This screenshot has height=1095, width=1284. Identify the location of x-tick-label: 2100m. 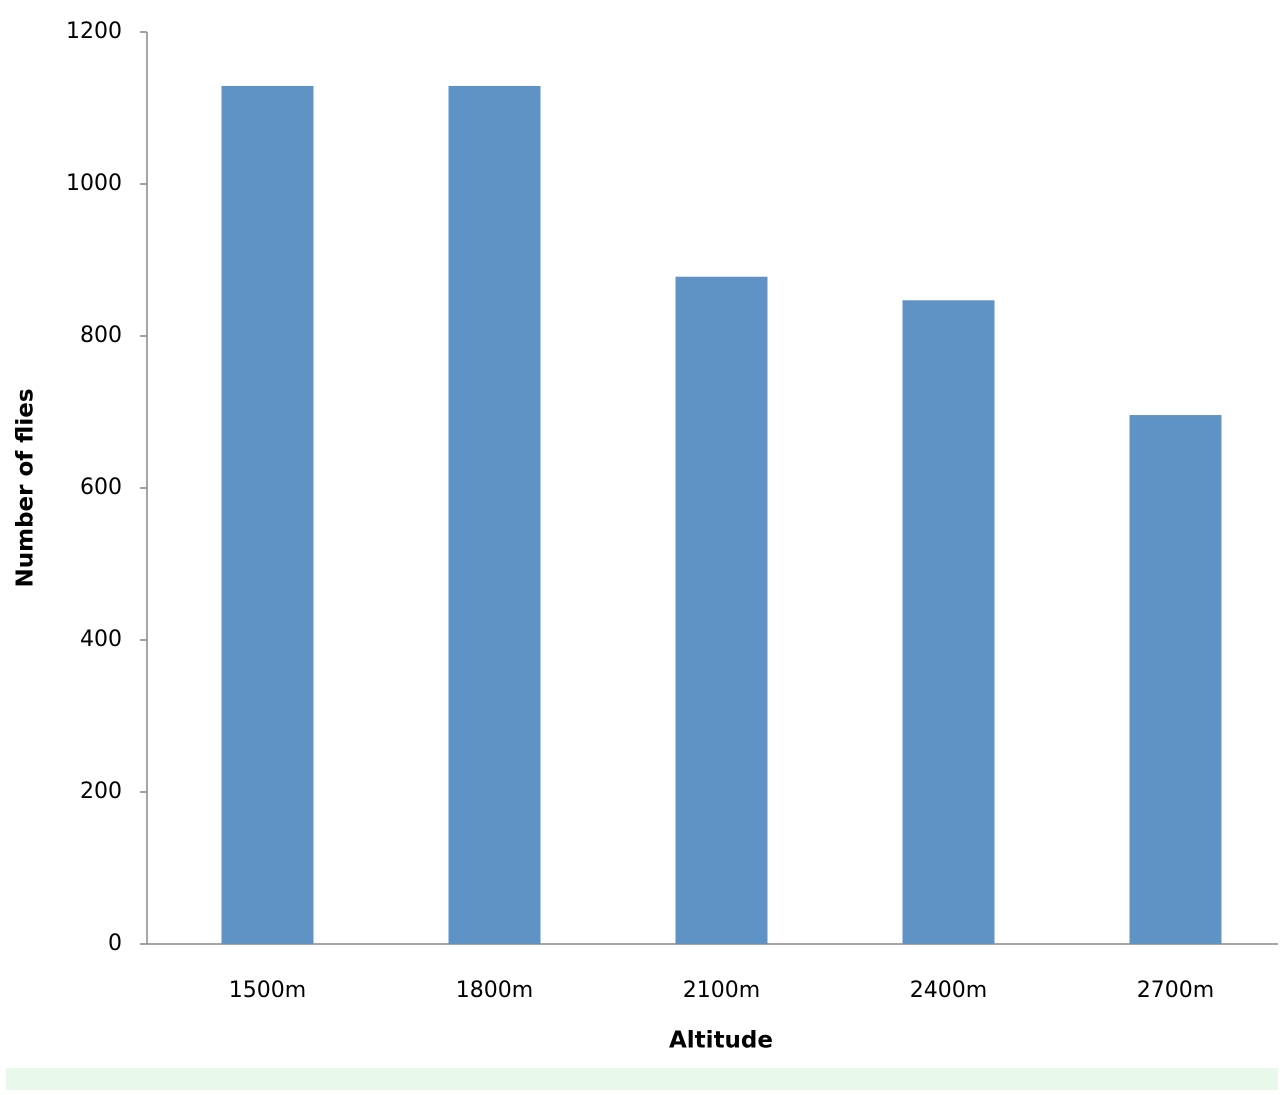
(721, 990).